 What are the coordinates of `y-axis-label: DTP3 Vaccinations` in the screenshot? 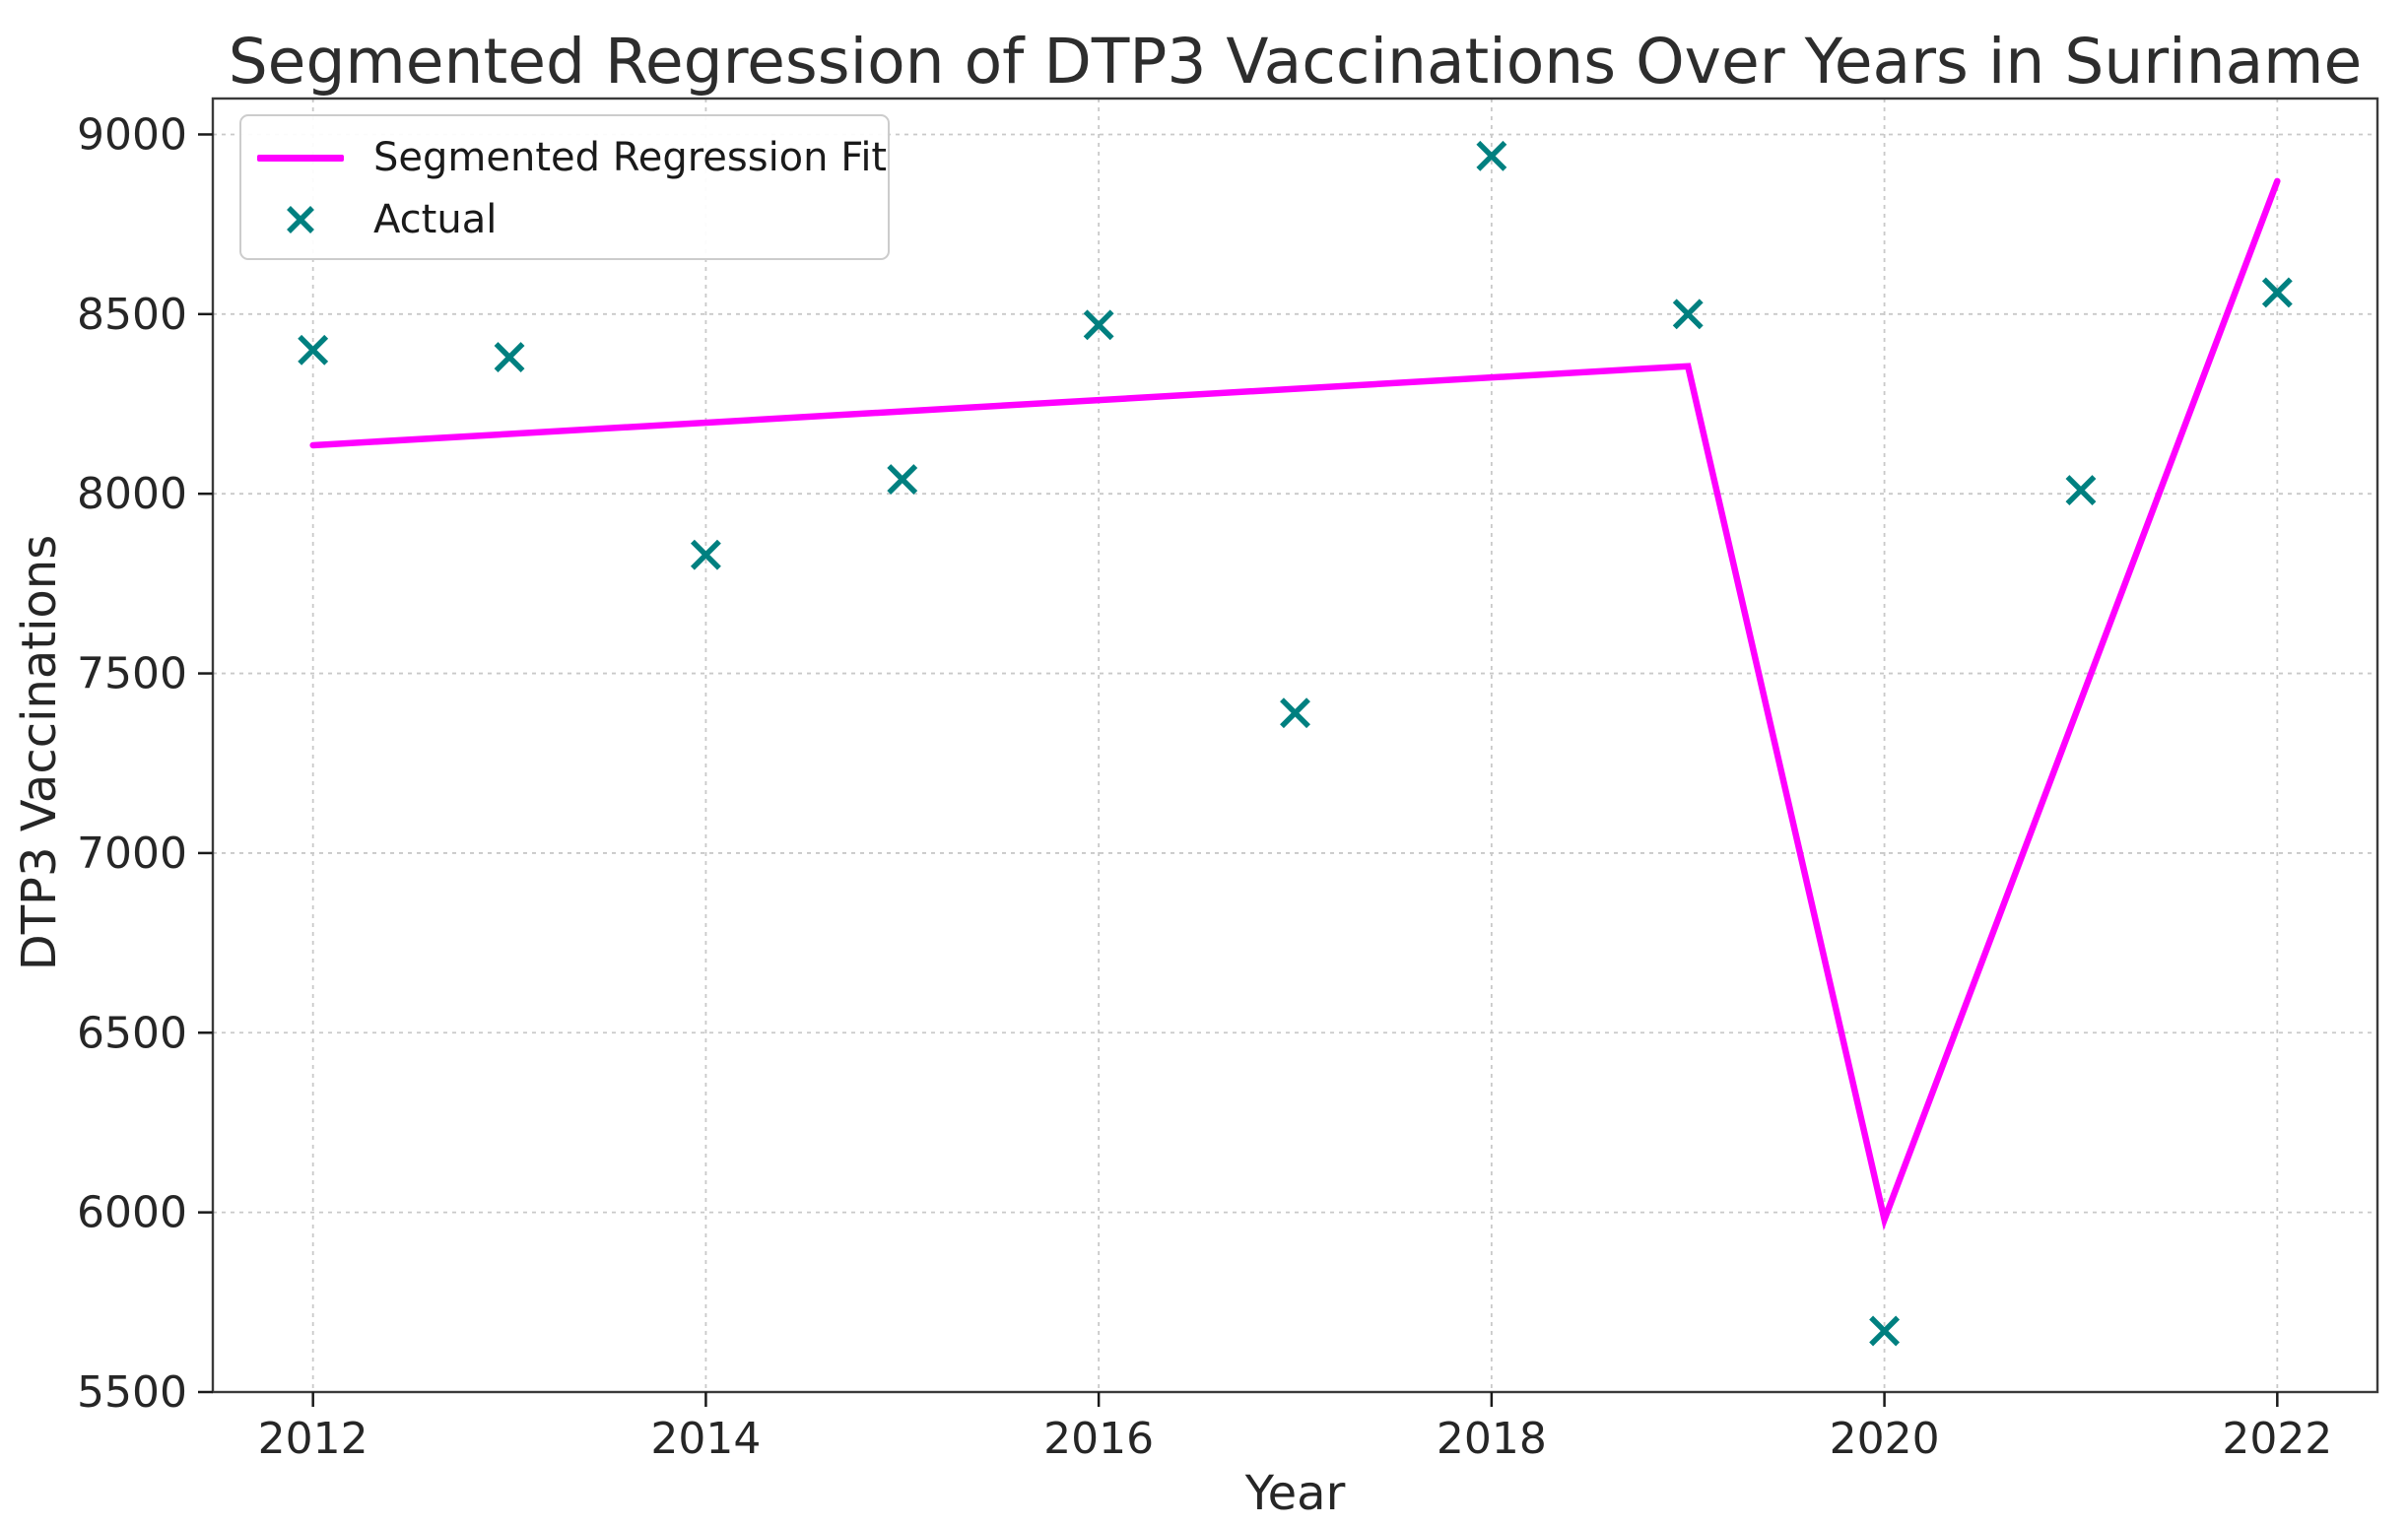 It's located at (39, 752).